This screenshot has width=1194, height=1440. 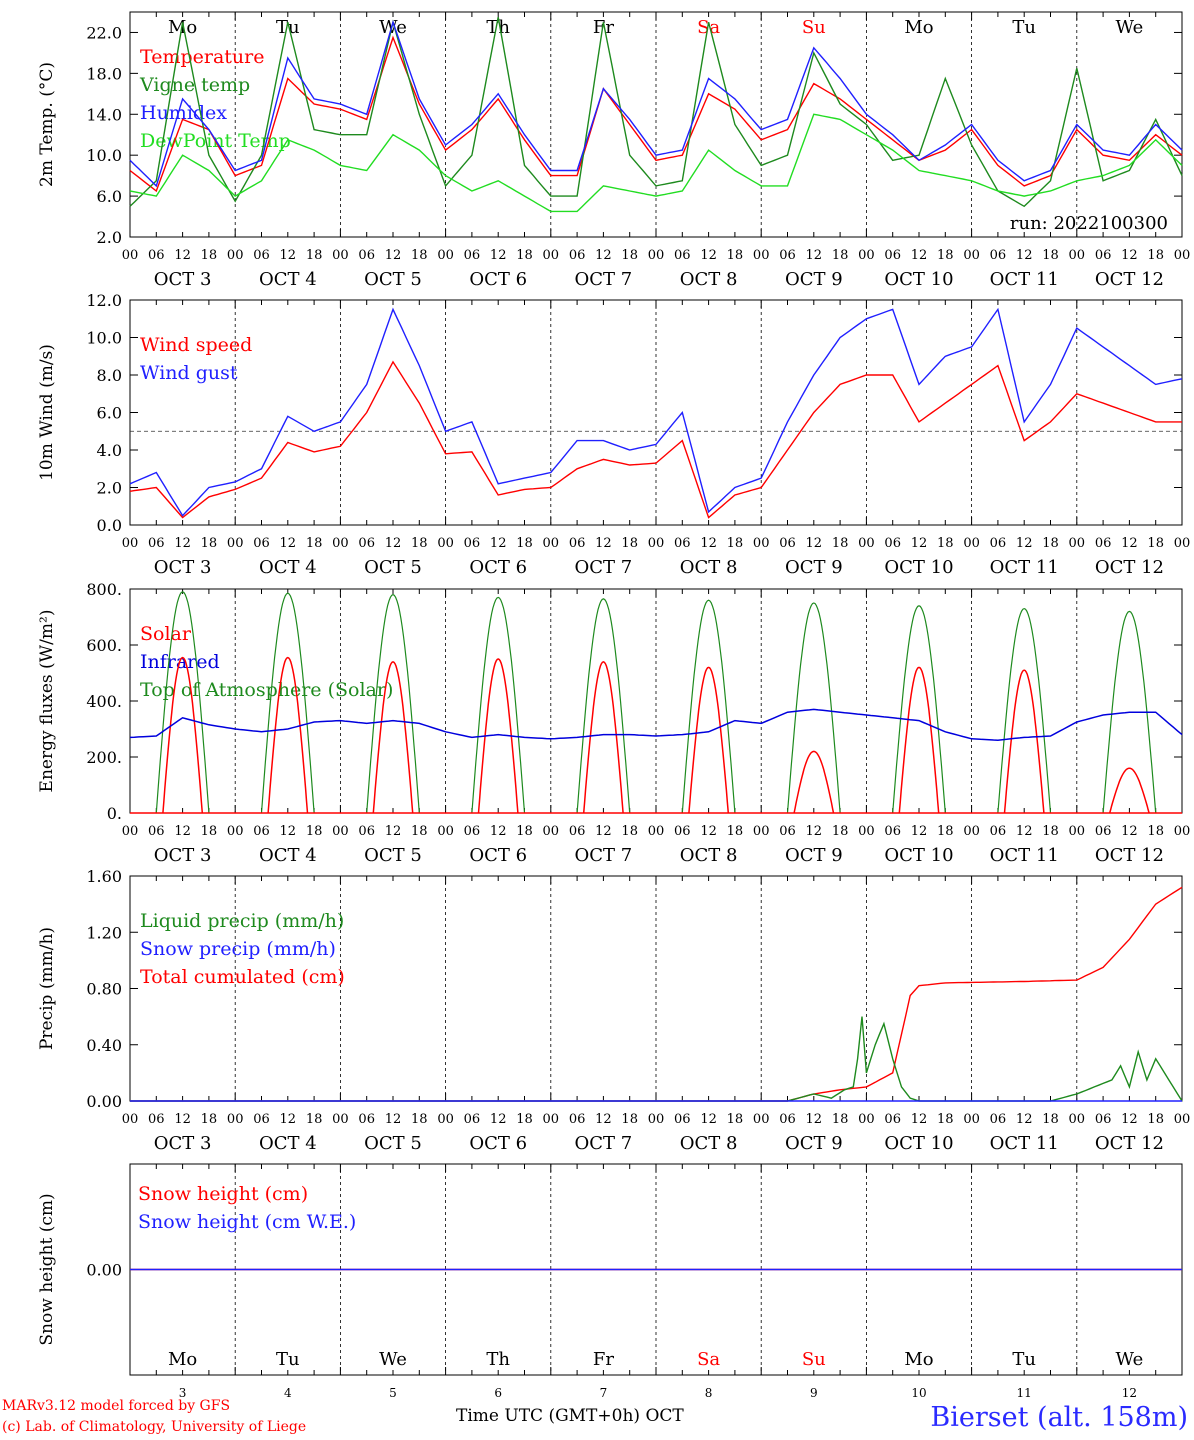 What do you see at coordinates (656, 412) in the screenshot?
I see `series-wind-gust` at bounding box center [656, 412].